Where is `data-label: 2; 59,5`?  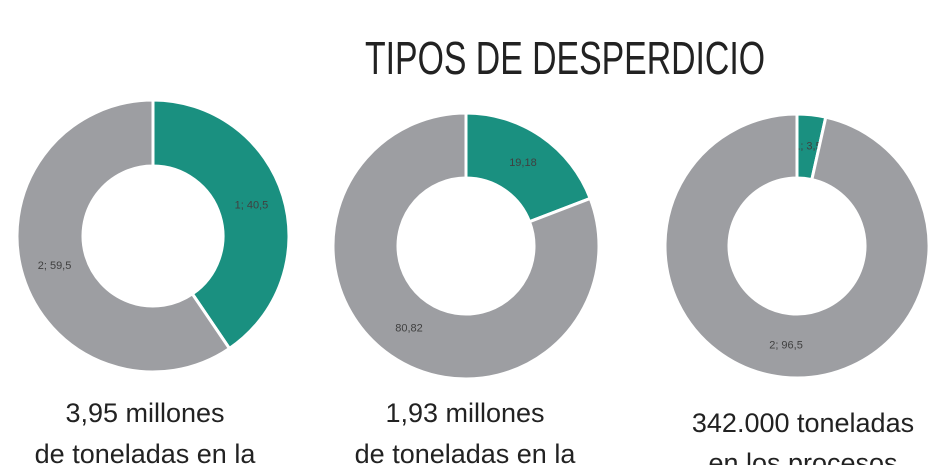 data-label: 2; 59,5 is located at coordinates (55, 266).